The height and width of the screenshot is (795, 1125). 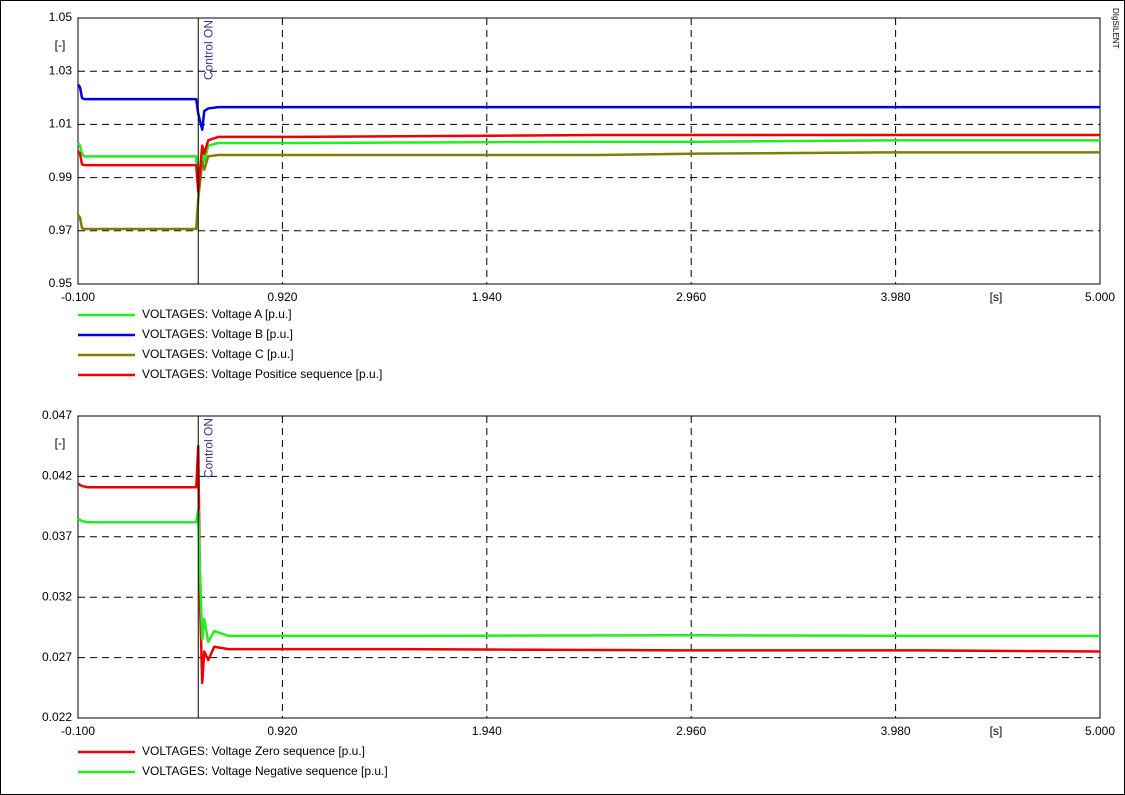 What do you see at coordinates (217, 314) in the screenshot?
I see `legend-label: VOLTAGES: Voltage A [p.u.]` at bounding box center [217, 314].